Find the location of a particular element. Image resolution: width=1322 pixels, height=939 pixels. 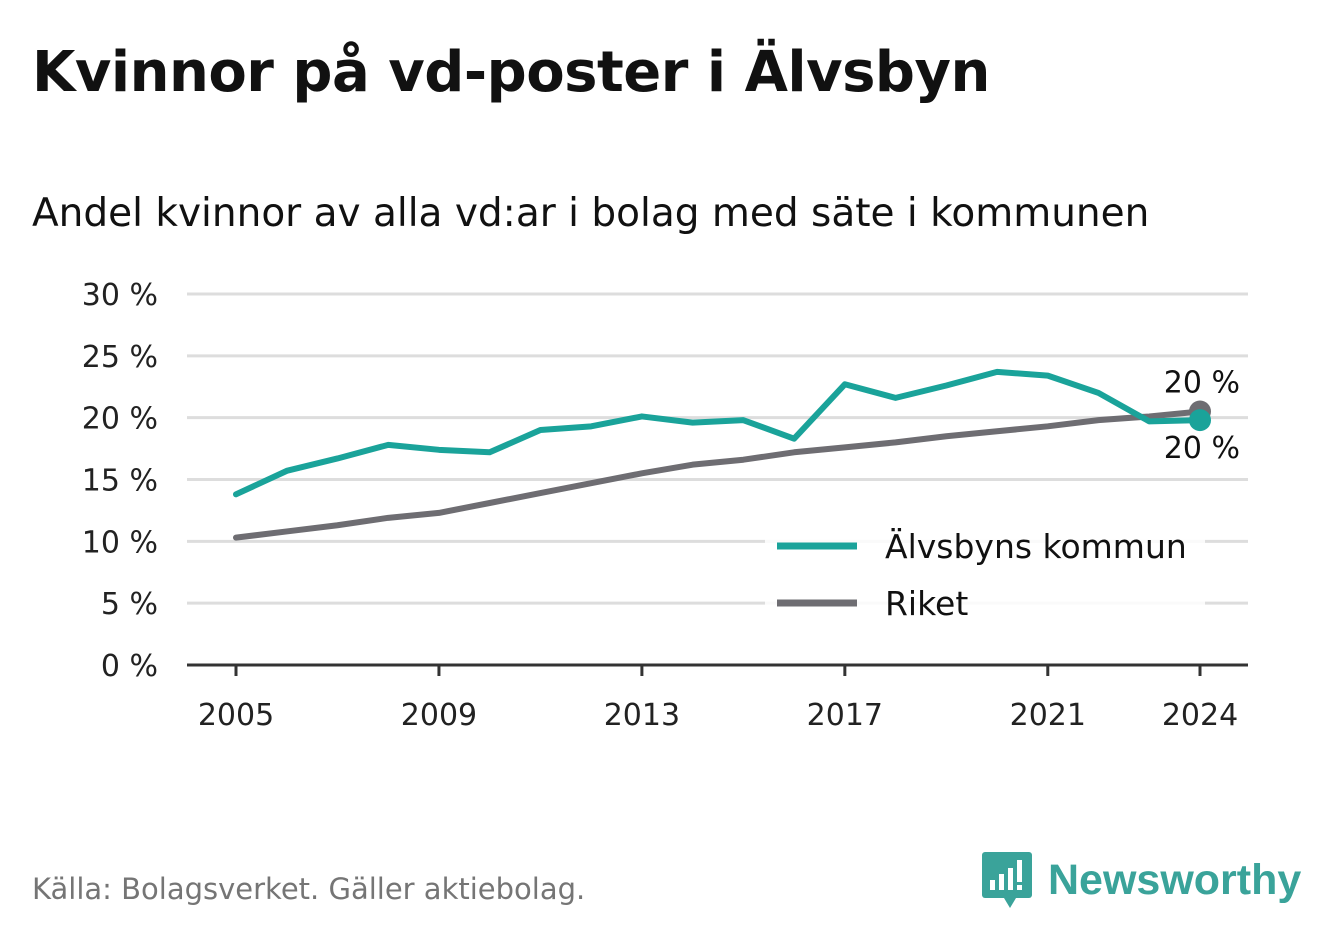

series-lines is located at coordinates (718, 454).